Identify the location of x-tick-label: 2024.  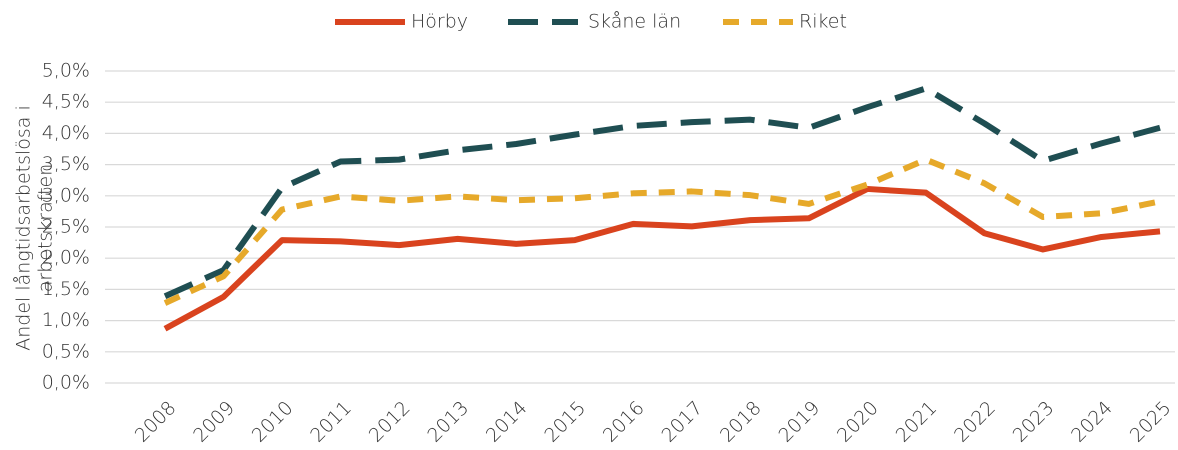
(1092, 422).